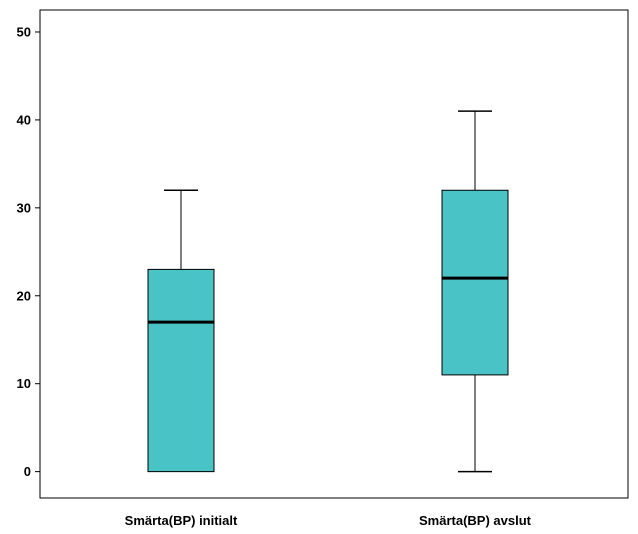 The width and height of the screenshot is (638, 534). I want to click on y-tick-label-10: 10, so click(24, 383).